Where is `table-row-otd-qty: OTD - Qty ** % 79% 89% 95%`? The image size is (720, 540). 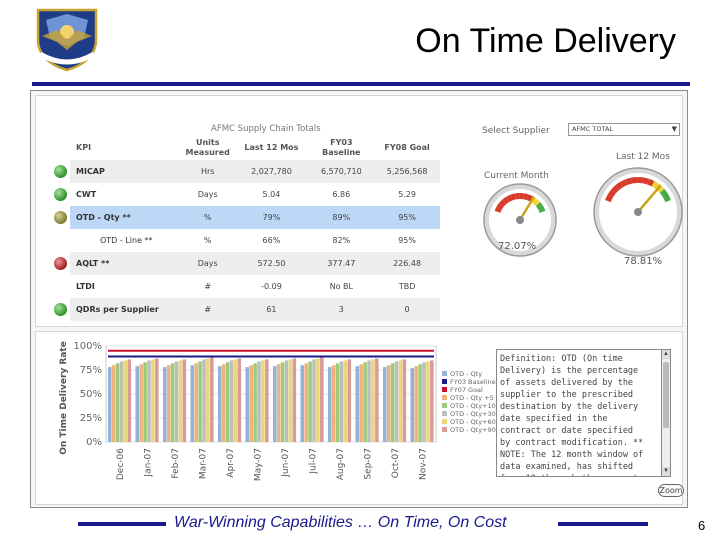
table-row-otd-qty: OTD - Qty ** % 79% 89% 95% is located at coordinates (247, 217).